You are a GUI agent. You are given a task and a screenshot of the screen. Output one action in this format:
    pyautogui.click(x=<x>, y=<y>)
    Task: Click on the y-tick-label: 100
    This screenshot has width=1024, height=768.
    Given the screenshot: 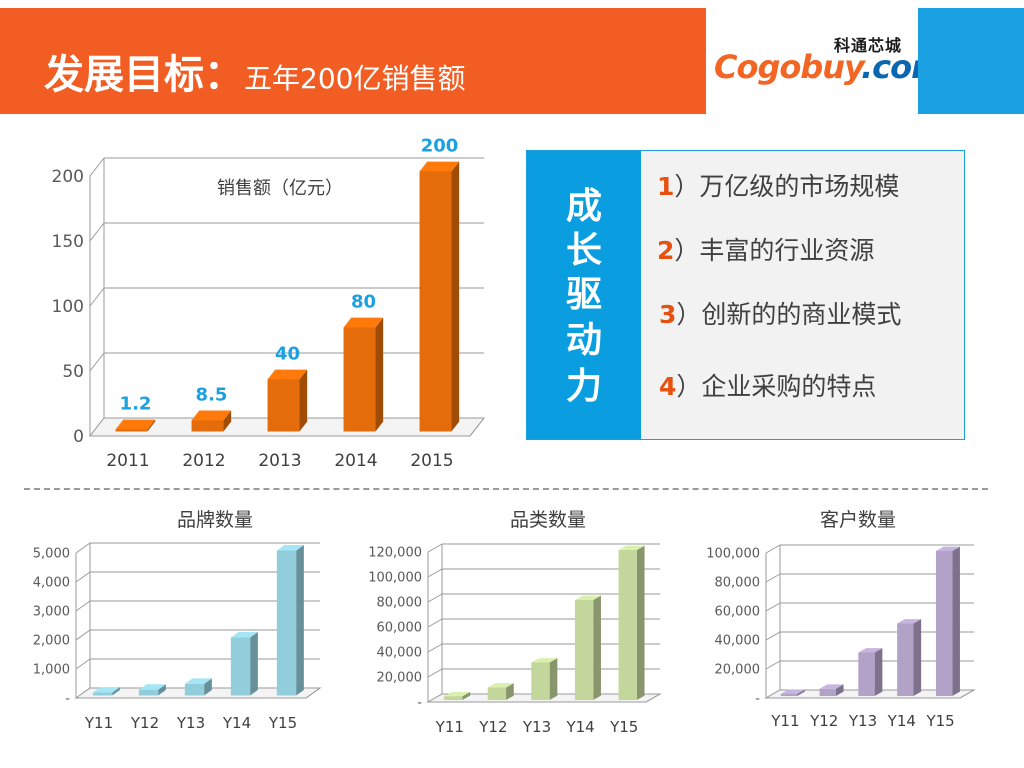 What is the action you would take?
    pyautogui.click(x=68, y=307)
    